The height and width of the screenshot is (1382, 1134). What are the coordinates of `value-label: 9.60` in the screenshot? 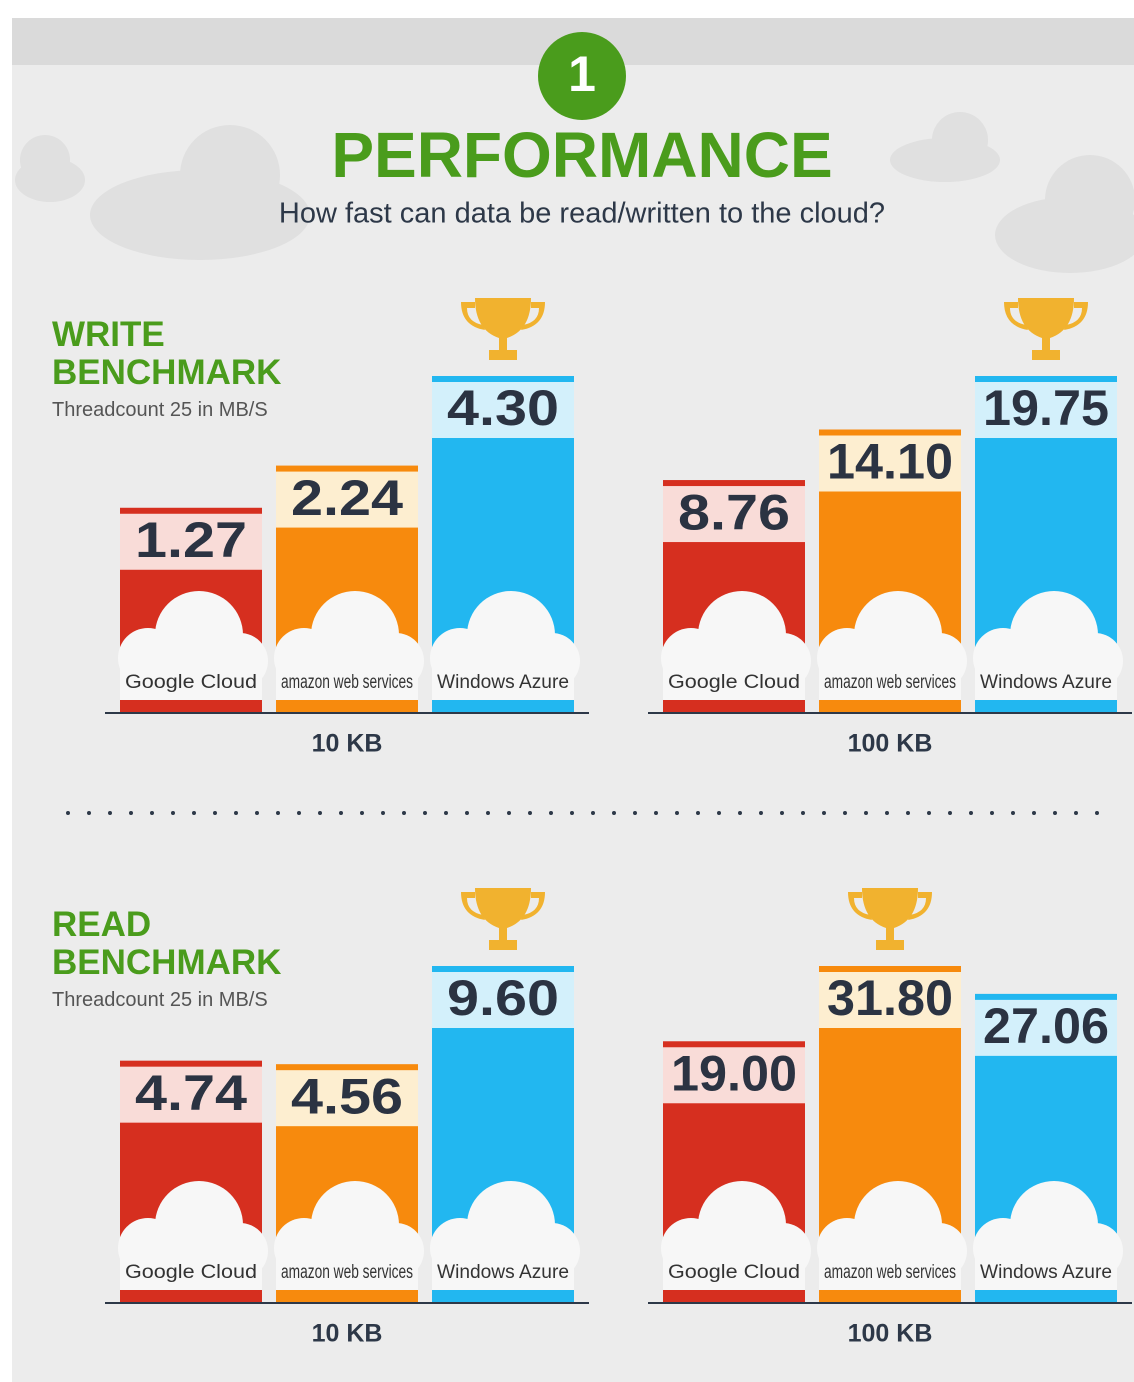 It's located at (503, 998).